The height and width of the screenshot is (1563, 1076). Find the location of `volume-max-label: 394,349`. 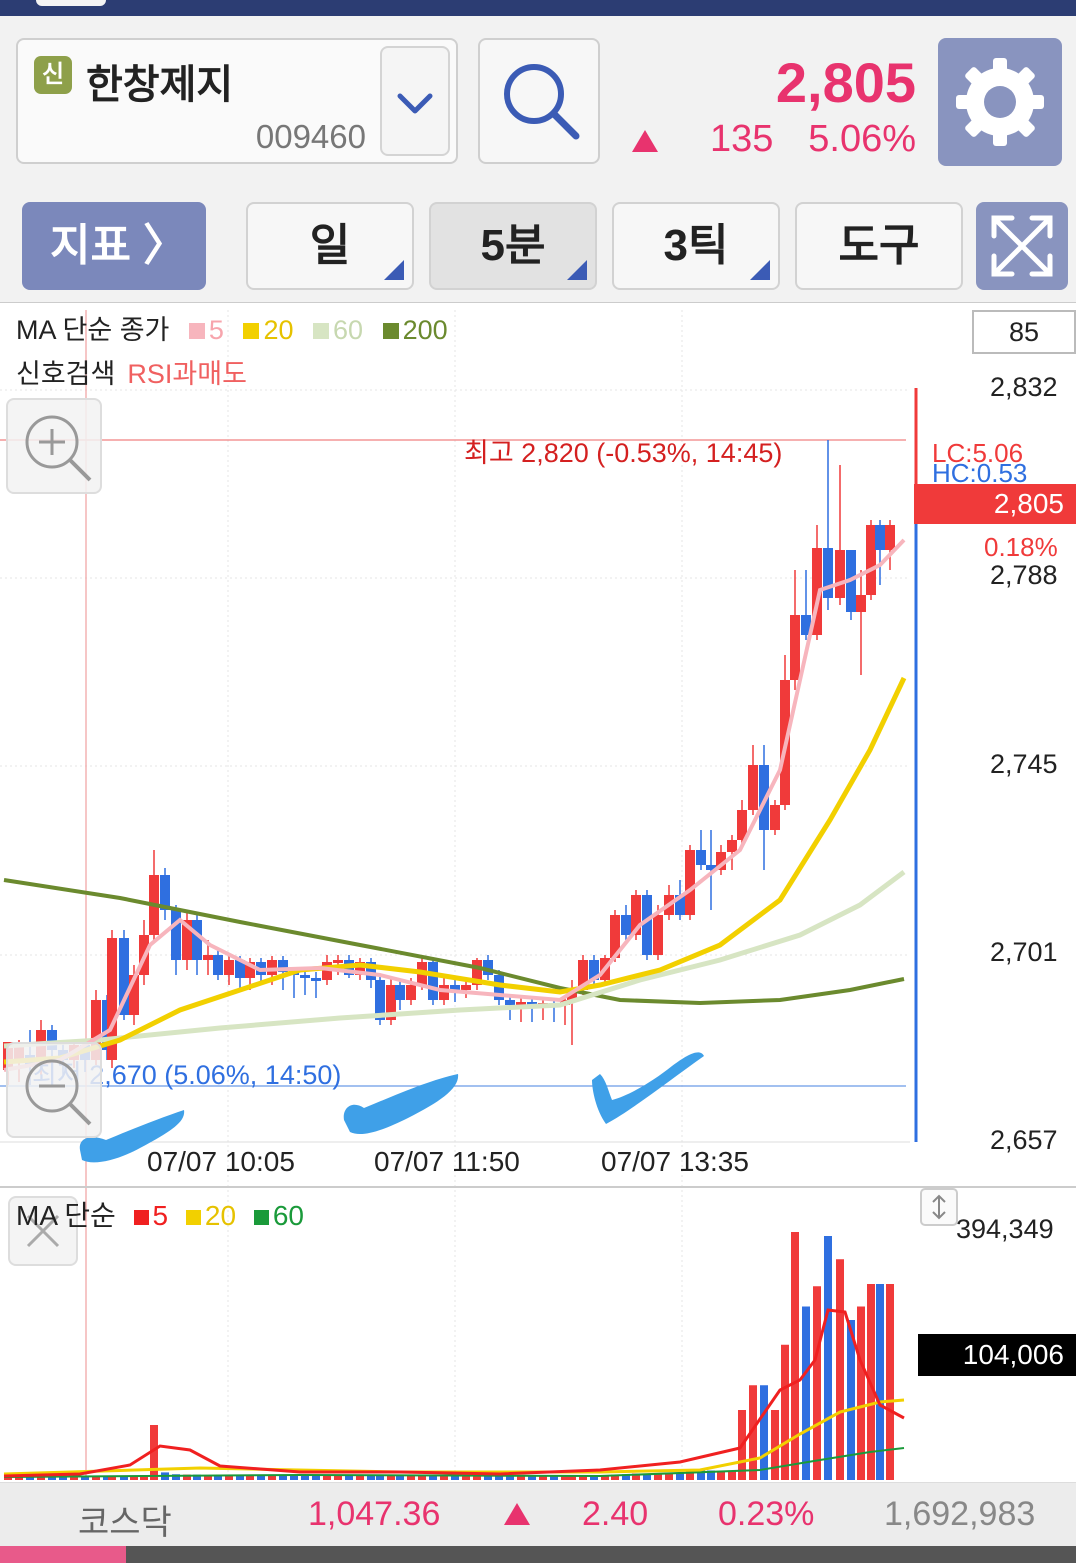

volume-max-label: 394,349 is located at coordinates (1005, 1229).